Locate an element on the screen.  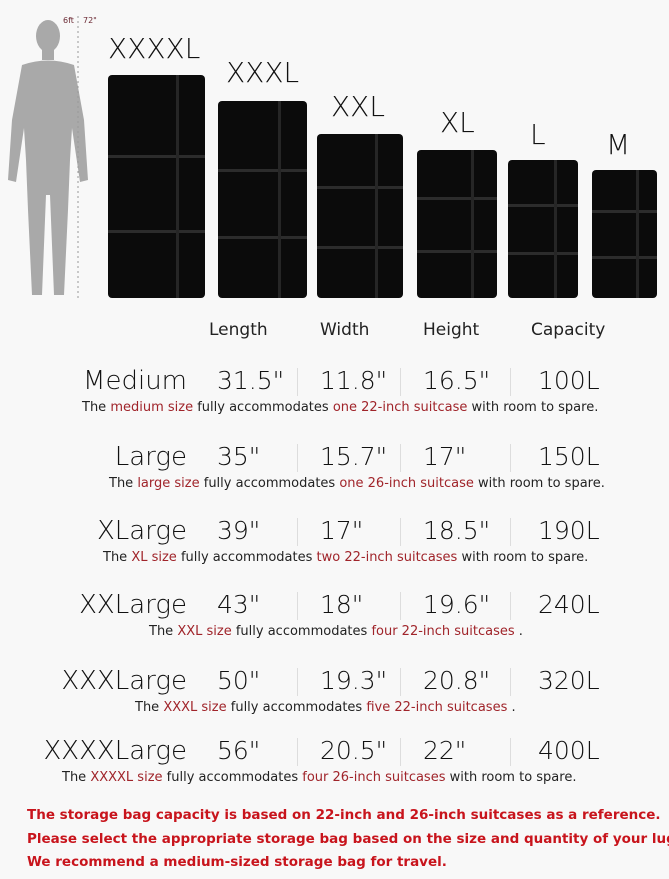
column-header-capacity: Capacity is located at coordinates (568, 330).